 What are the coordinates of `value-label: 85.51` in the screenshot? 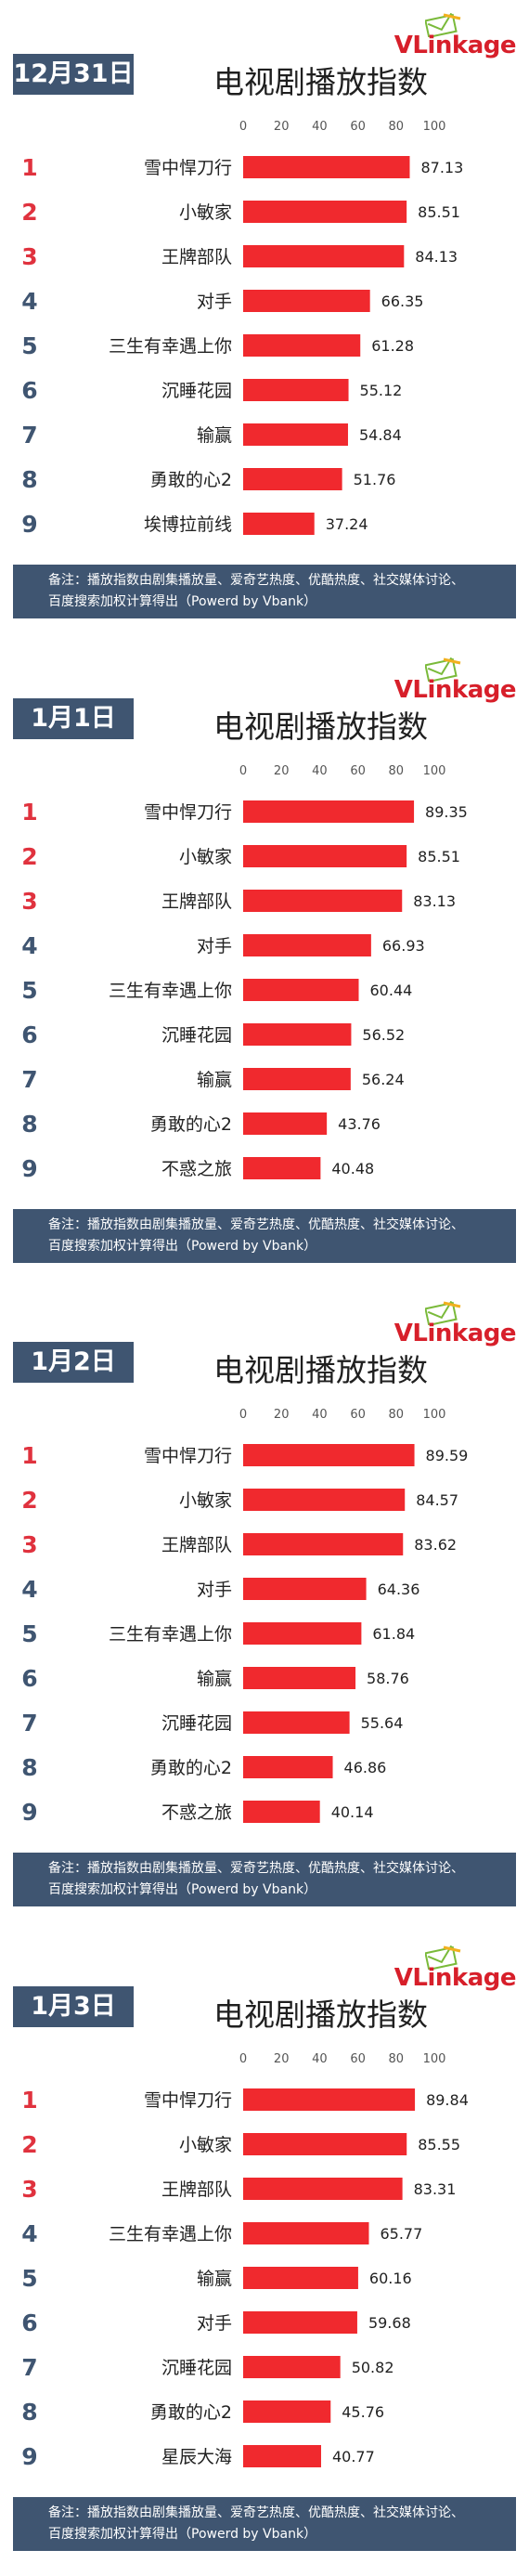 It's located at (439, 856).